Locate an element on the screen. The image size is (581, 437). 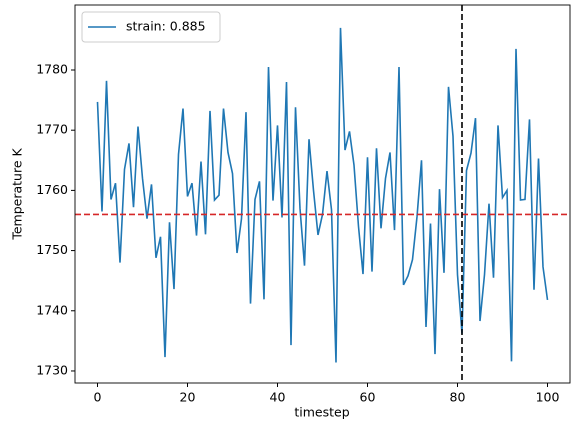
legend-label: strain: 0.885 is located at coordinates (166, 26).